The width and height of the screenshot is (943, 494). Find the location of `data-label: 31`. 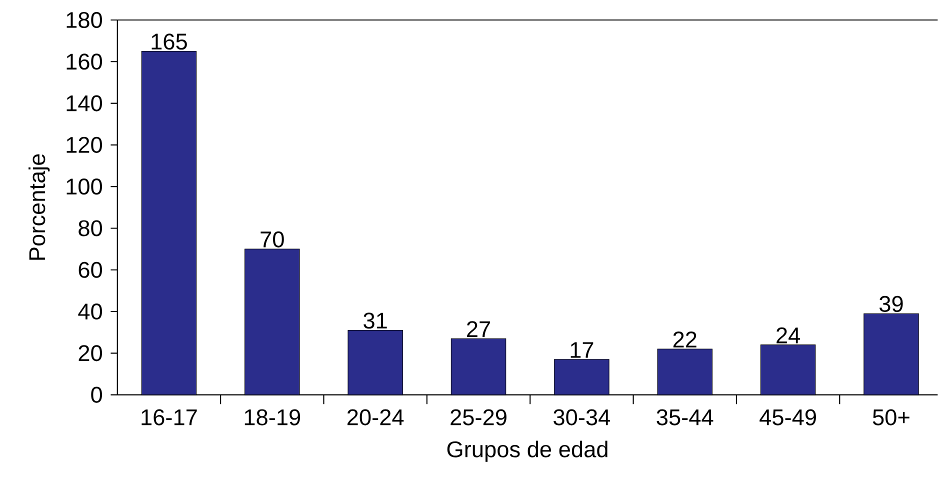

data-label: 31 is located at coordinates (375, 320).